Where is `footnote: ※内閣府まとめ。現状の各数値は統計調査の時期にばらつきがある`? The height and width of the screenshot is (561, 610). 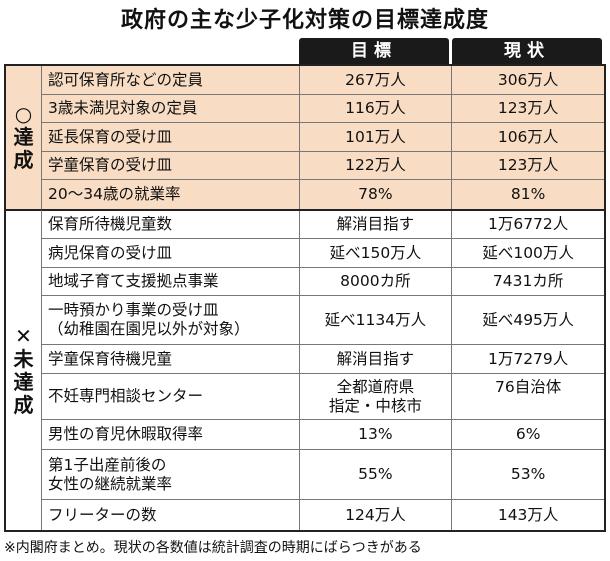 footnote: ※内閣府まとめ。現状の各数値は統計調査の時期にばらつきがある is located at coordinates (213, 548).